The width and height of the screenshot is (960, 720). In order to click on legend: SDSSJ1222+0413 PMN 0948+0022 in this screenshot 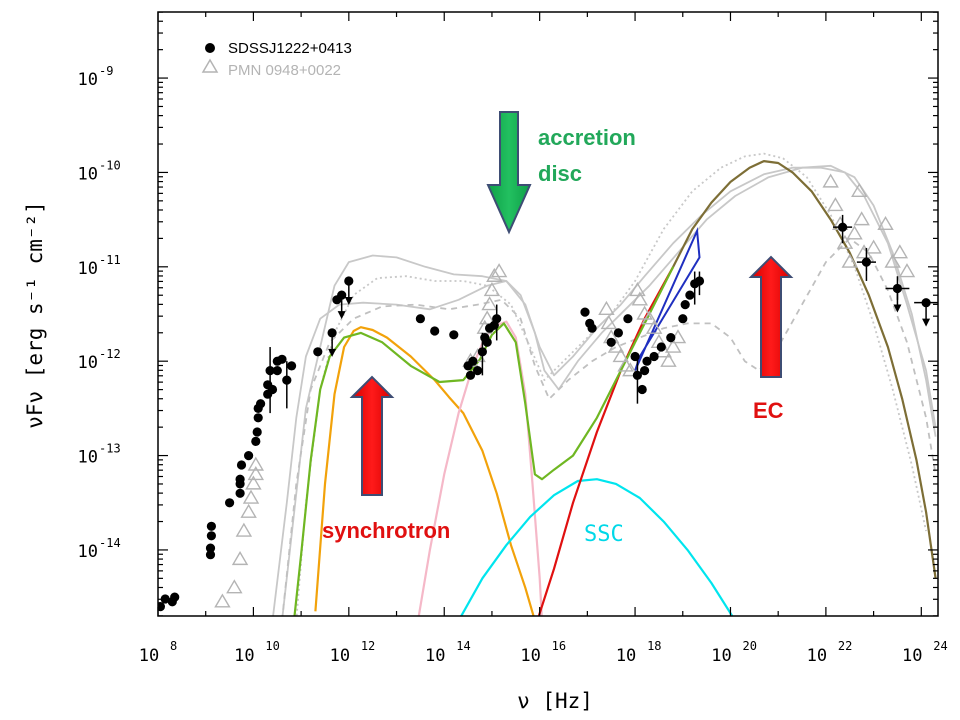, I will do `click(276, 59)`.